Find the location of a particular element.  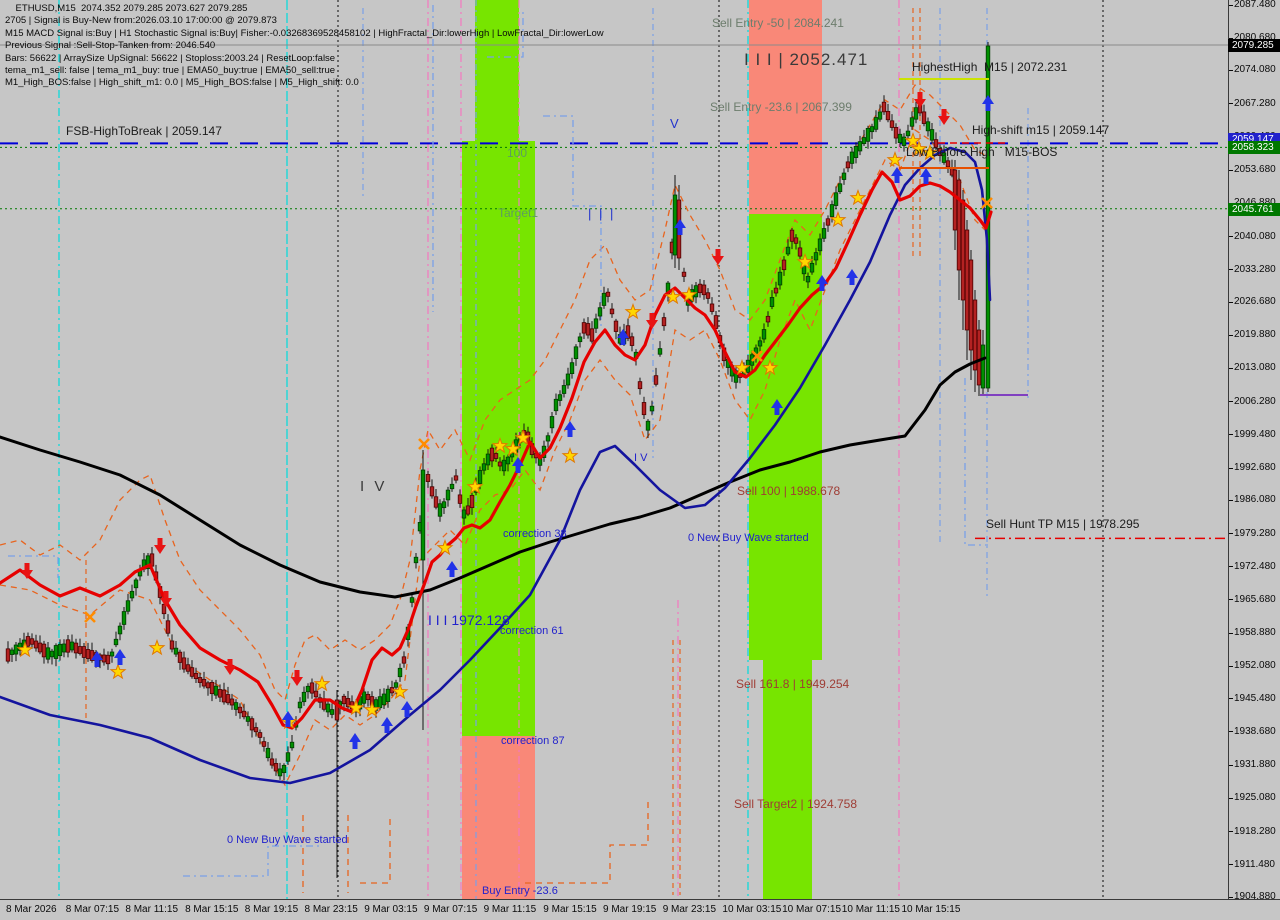

wave-iii-ticks: | | | is located at coordinates (602, 213).